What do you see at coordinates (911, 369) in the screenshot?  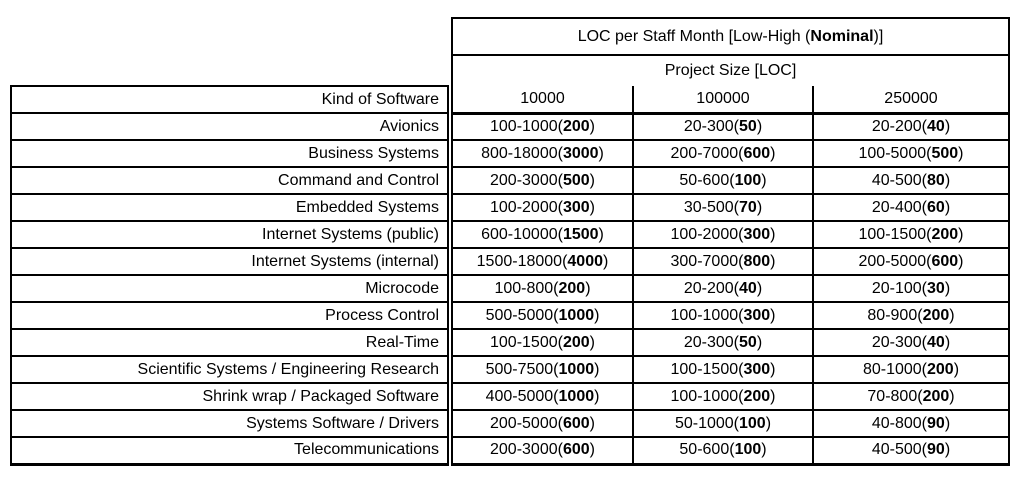 I see `loc-value-cell: 80-1000(200)` at bounding box center [911, 369].